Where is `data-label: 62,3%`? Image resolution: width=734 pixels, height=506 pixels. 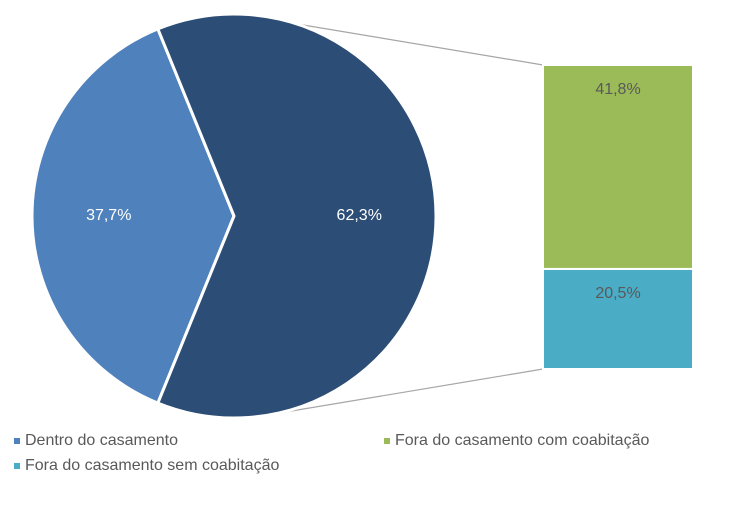
data-label: 62,3% is located at coordinates (359, 215).